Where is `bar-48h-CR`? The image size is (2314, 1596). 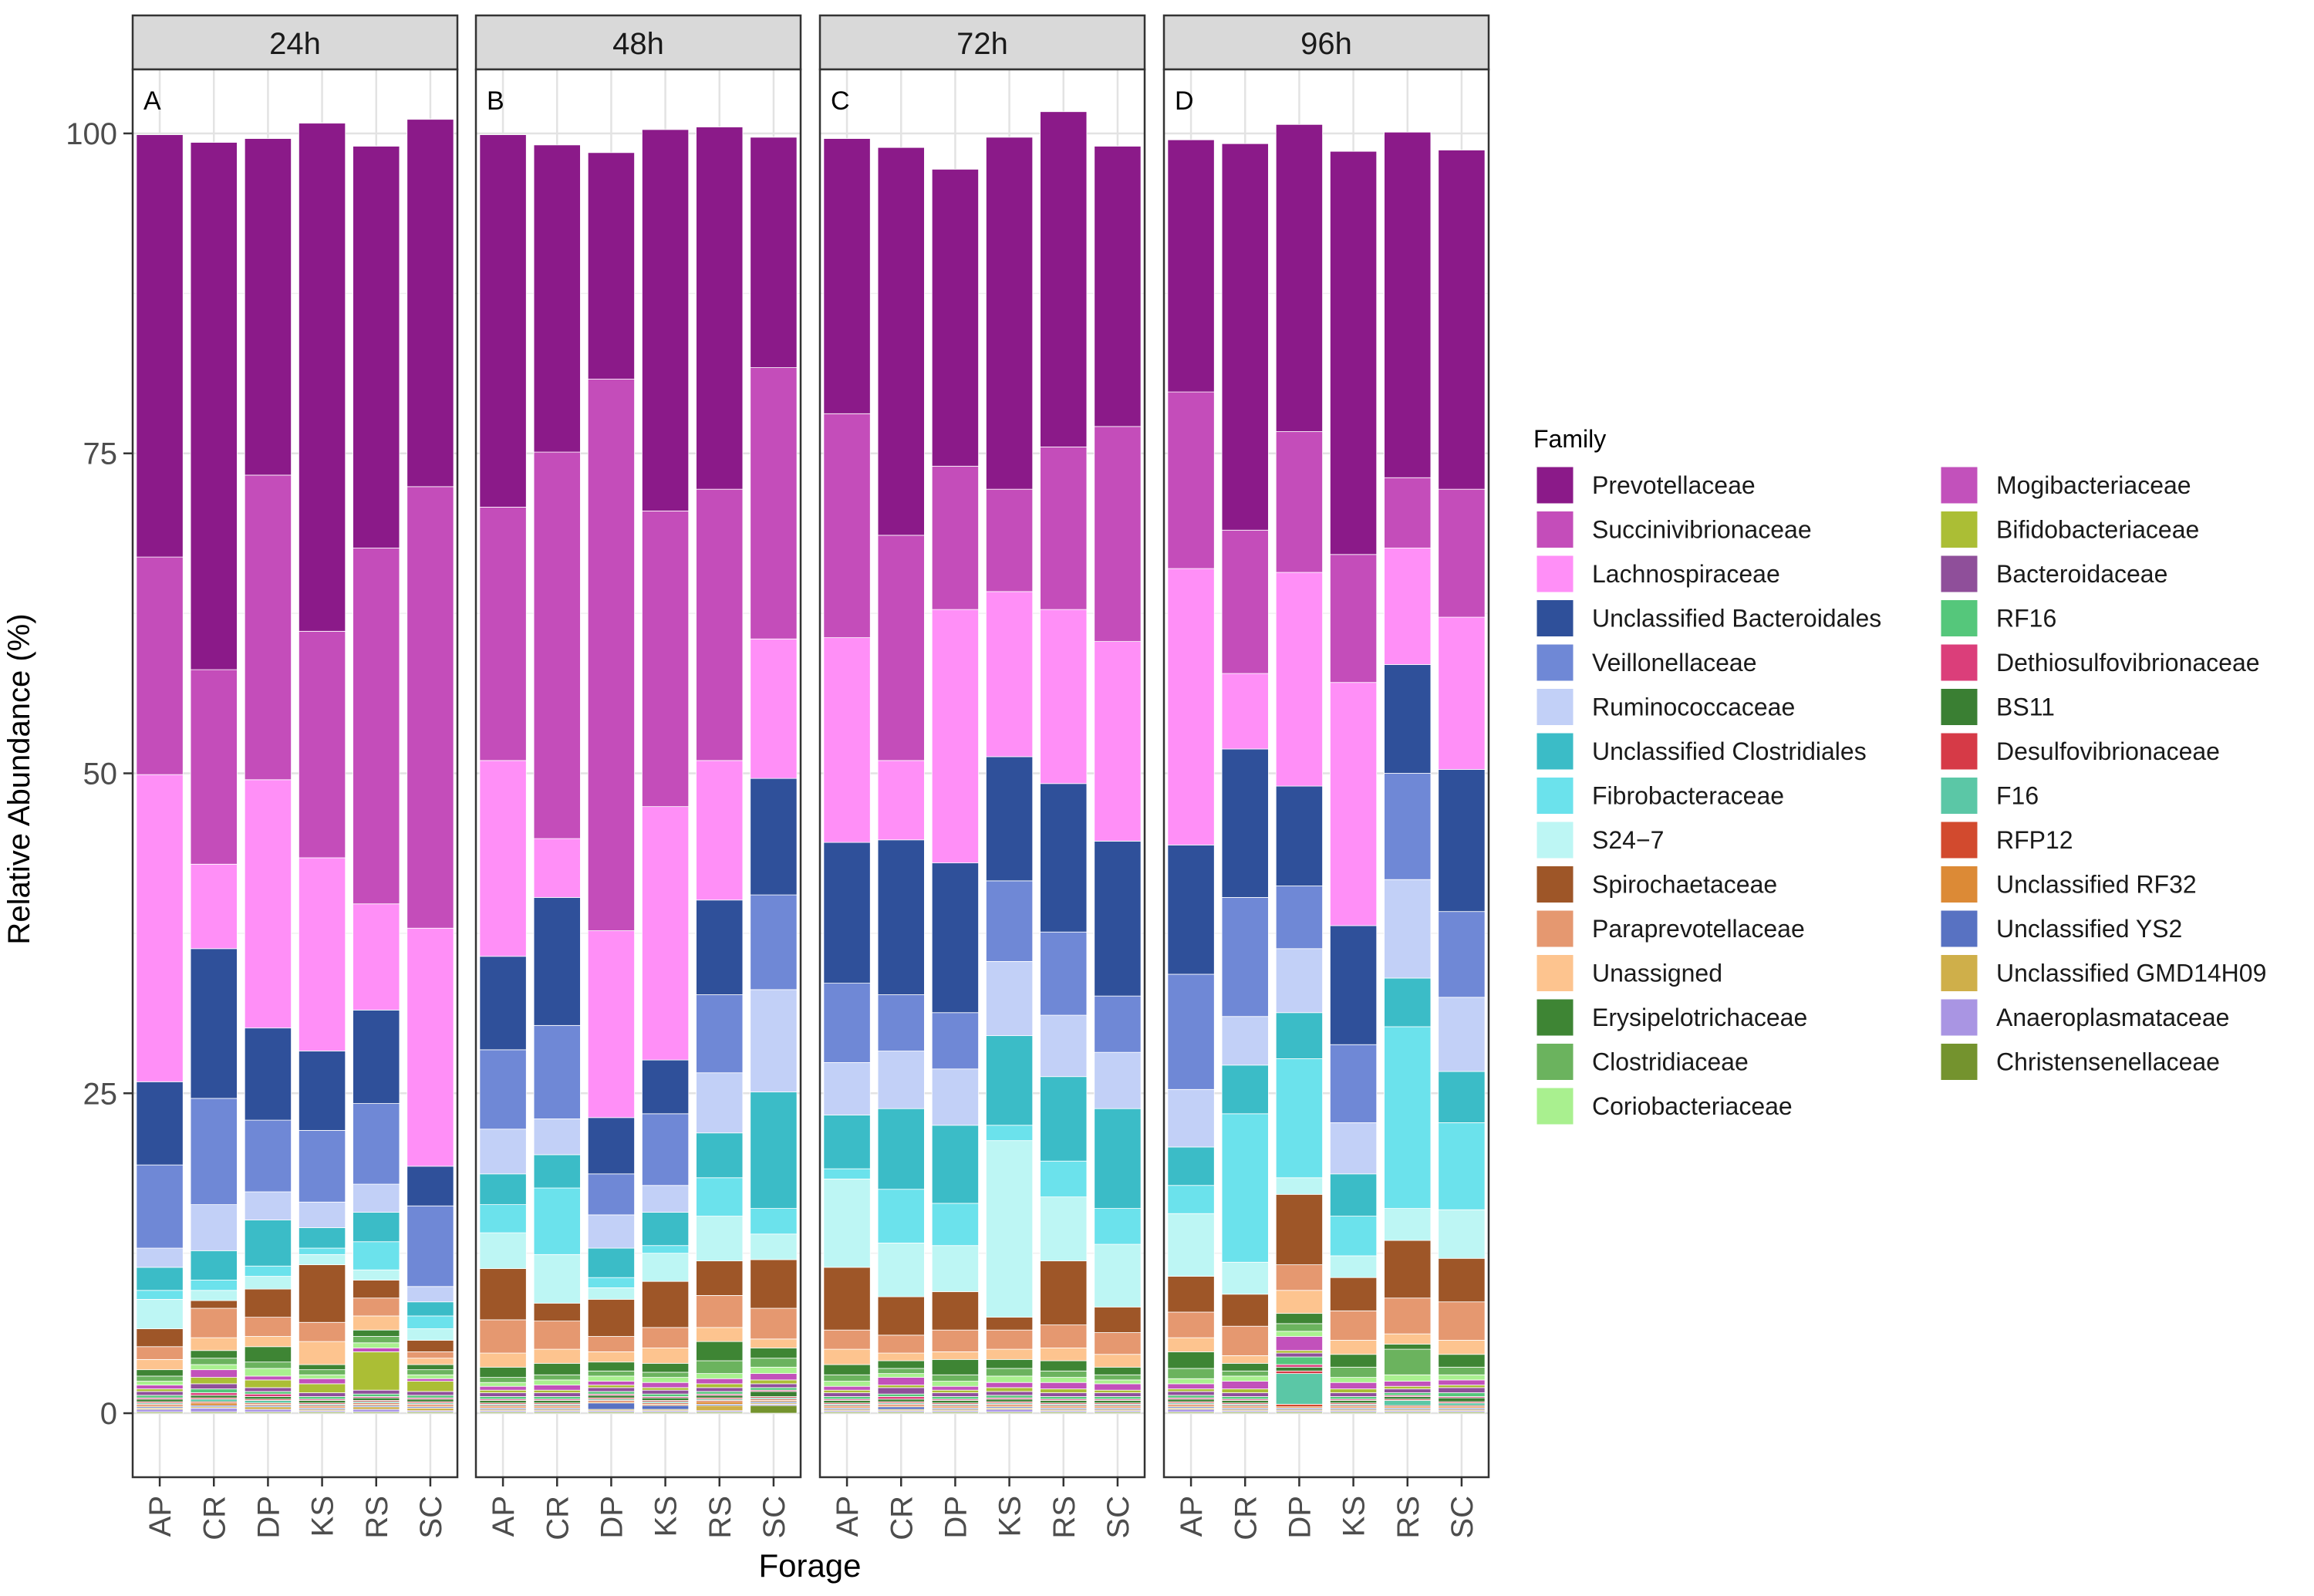 bar-48h-CR is located at coordinates (557, 779).